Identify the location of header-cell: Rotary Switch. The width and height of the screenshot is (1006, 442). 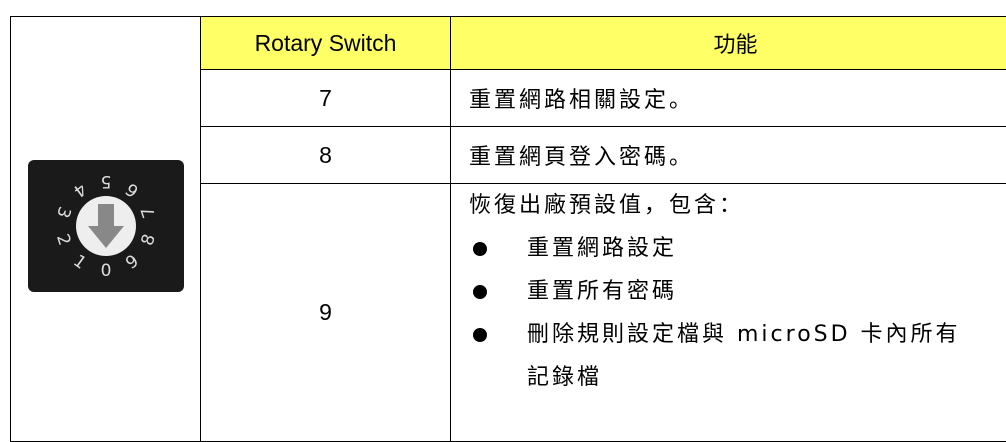
(326, 43).